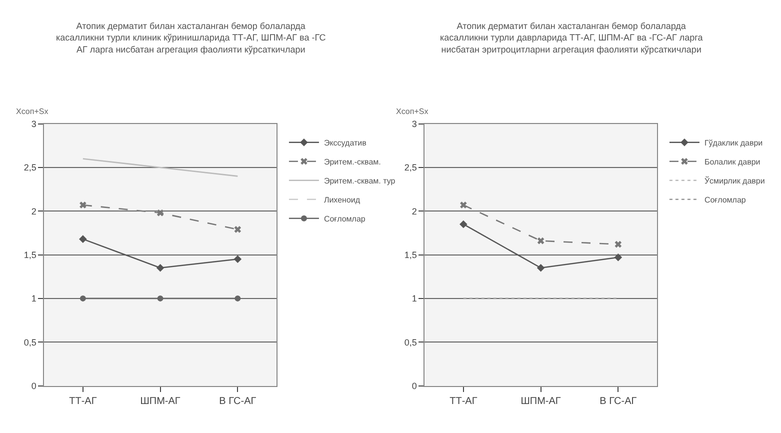  I want to click on legend-label: Эритем.-сквам. тур, so click(360, 181).